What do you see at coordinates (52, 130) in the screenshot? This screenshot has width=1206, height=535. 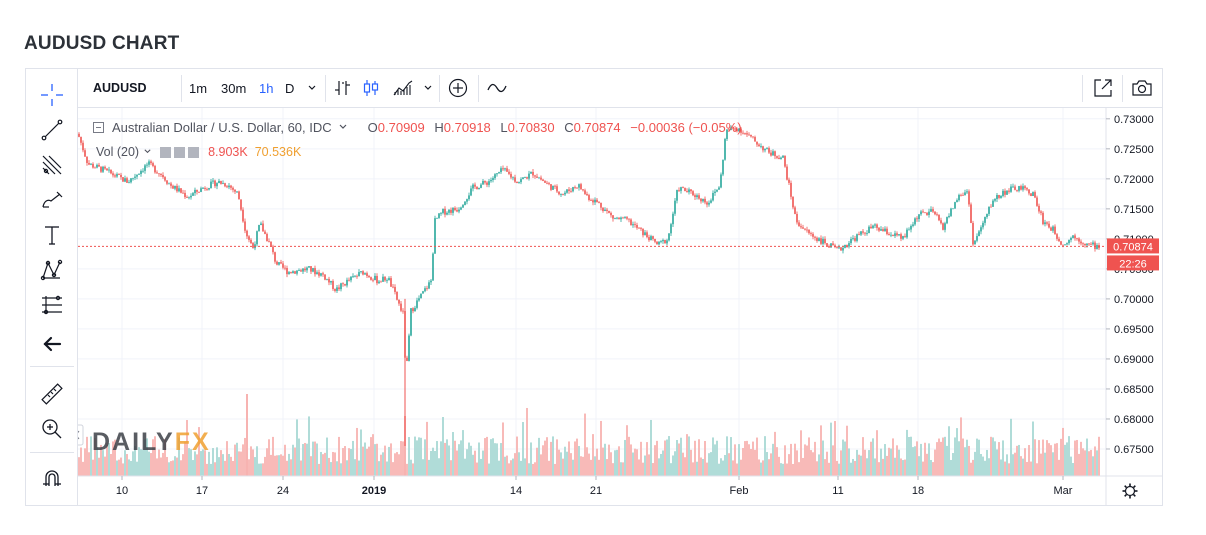 I see `trend-line-icon` at bounding box center [52, 130].